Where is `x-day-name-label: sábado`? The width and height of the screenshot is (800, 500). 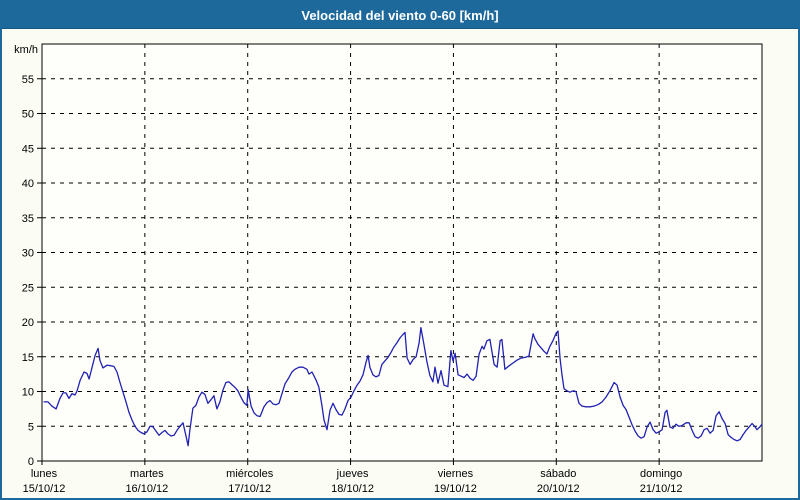
x-day-name-label: sábado is located at coordinates (558, 474).